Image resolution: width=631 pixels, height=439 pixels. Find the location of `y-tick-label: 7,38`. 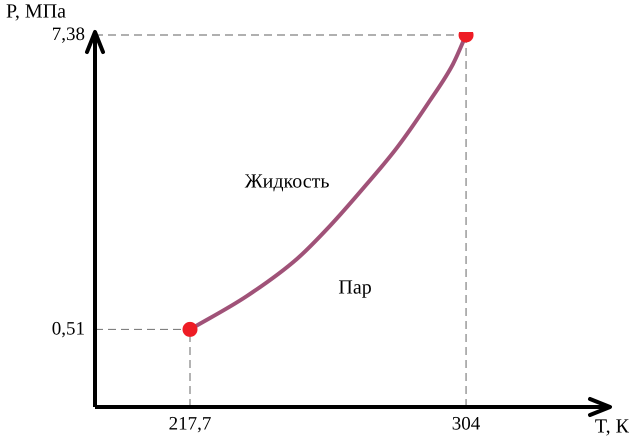

y-tick-label: 7,38 is located at coordinates (68, 34).